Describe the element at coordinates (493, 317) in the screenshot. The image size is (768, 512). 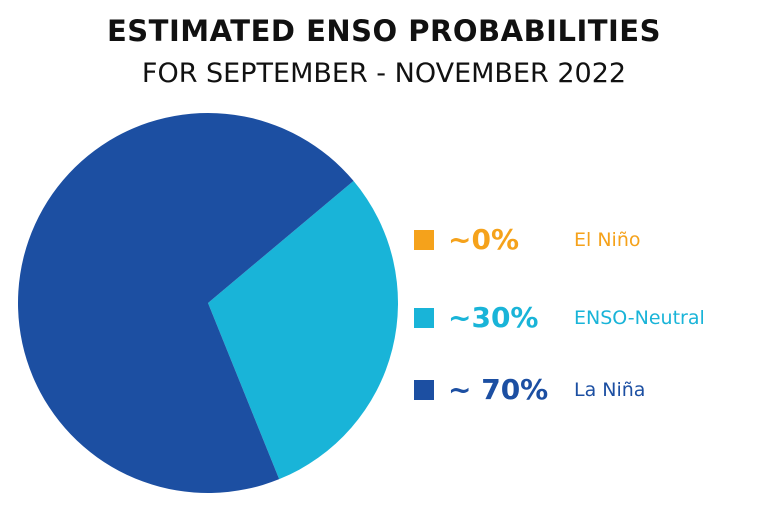
I see `legend-percent-enso-neutral: ~30%` at that location.